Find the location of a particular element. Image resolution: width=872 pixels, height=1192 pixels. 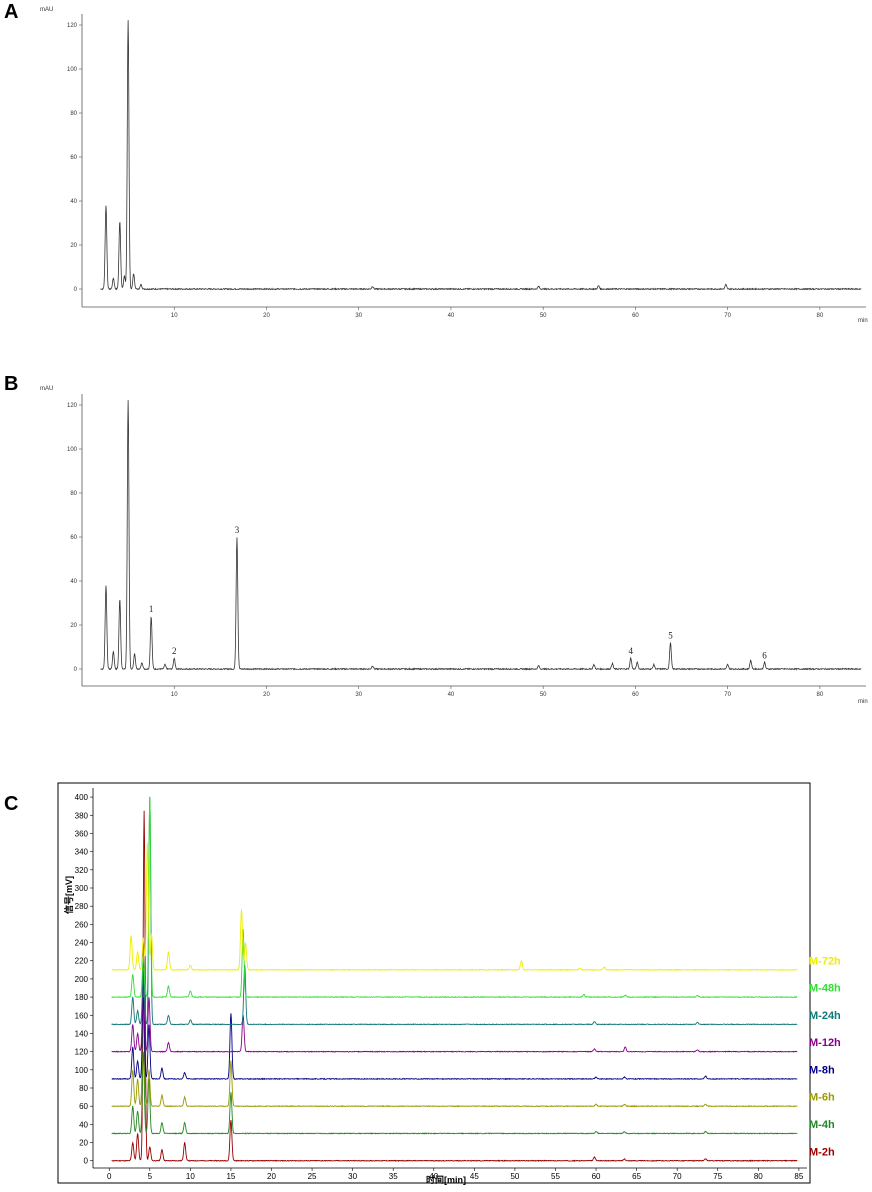

legend-label: M-2h is located at coordinates (822, 1152).